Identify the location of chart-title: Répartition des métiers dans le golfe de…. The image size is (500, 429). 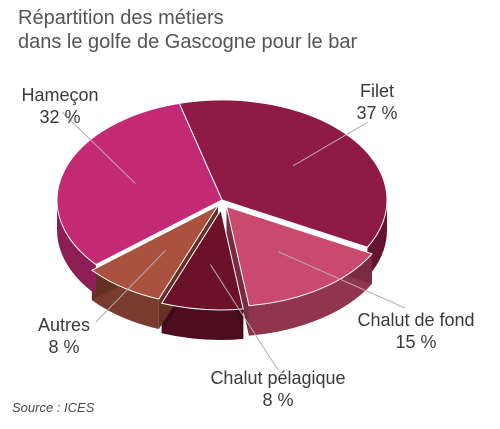
(187, 30).